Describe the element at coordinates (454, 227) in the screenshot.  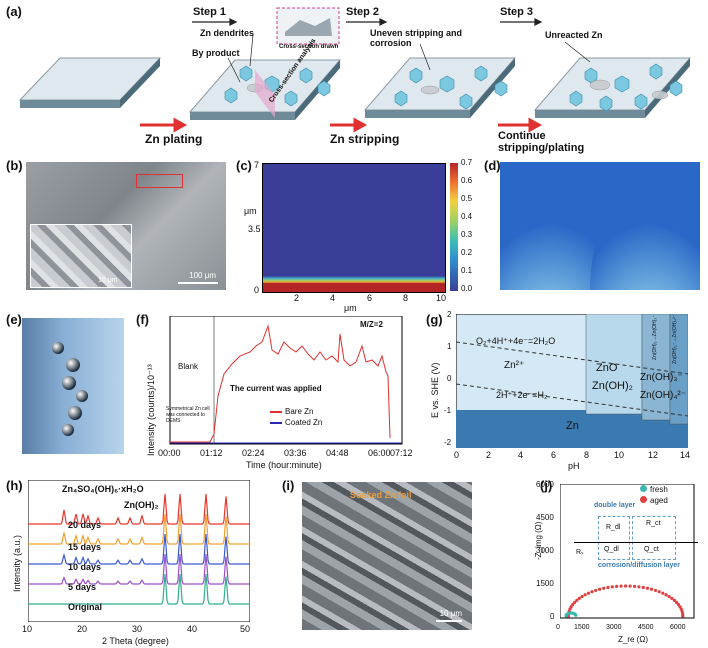
I see `panel-c-colorbar` at that location.